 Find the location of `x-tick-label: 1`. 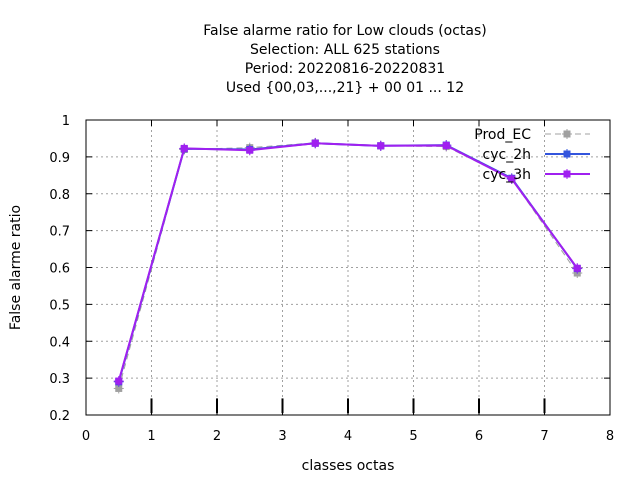

x-tick-label: 1 is located at coordinates (151, 436).